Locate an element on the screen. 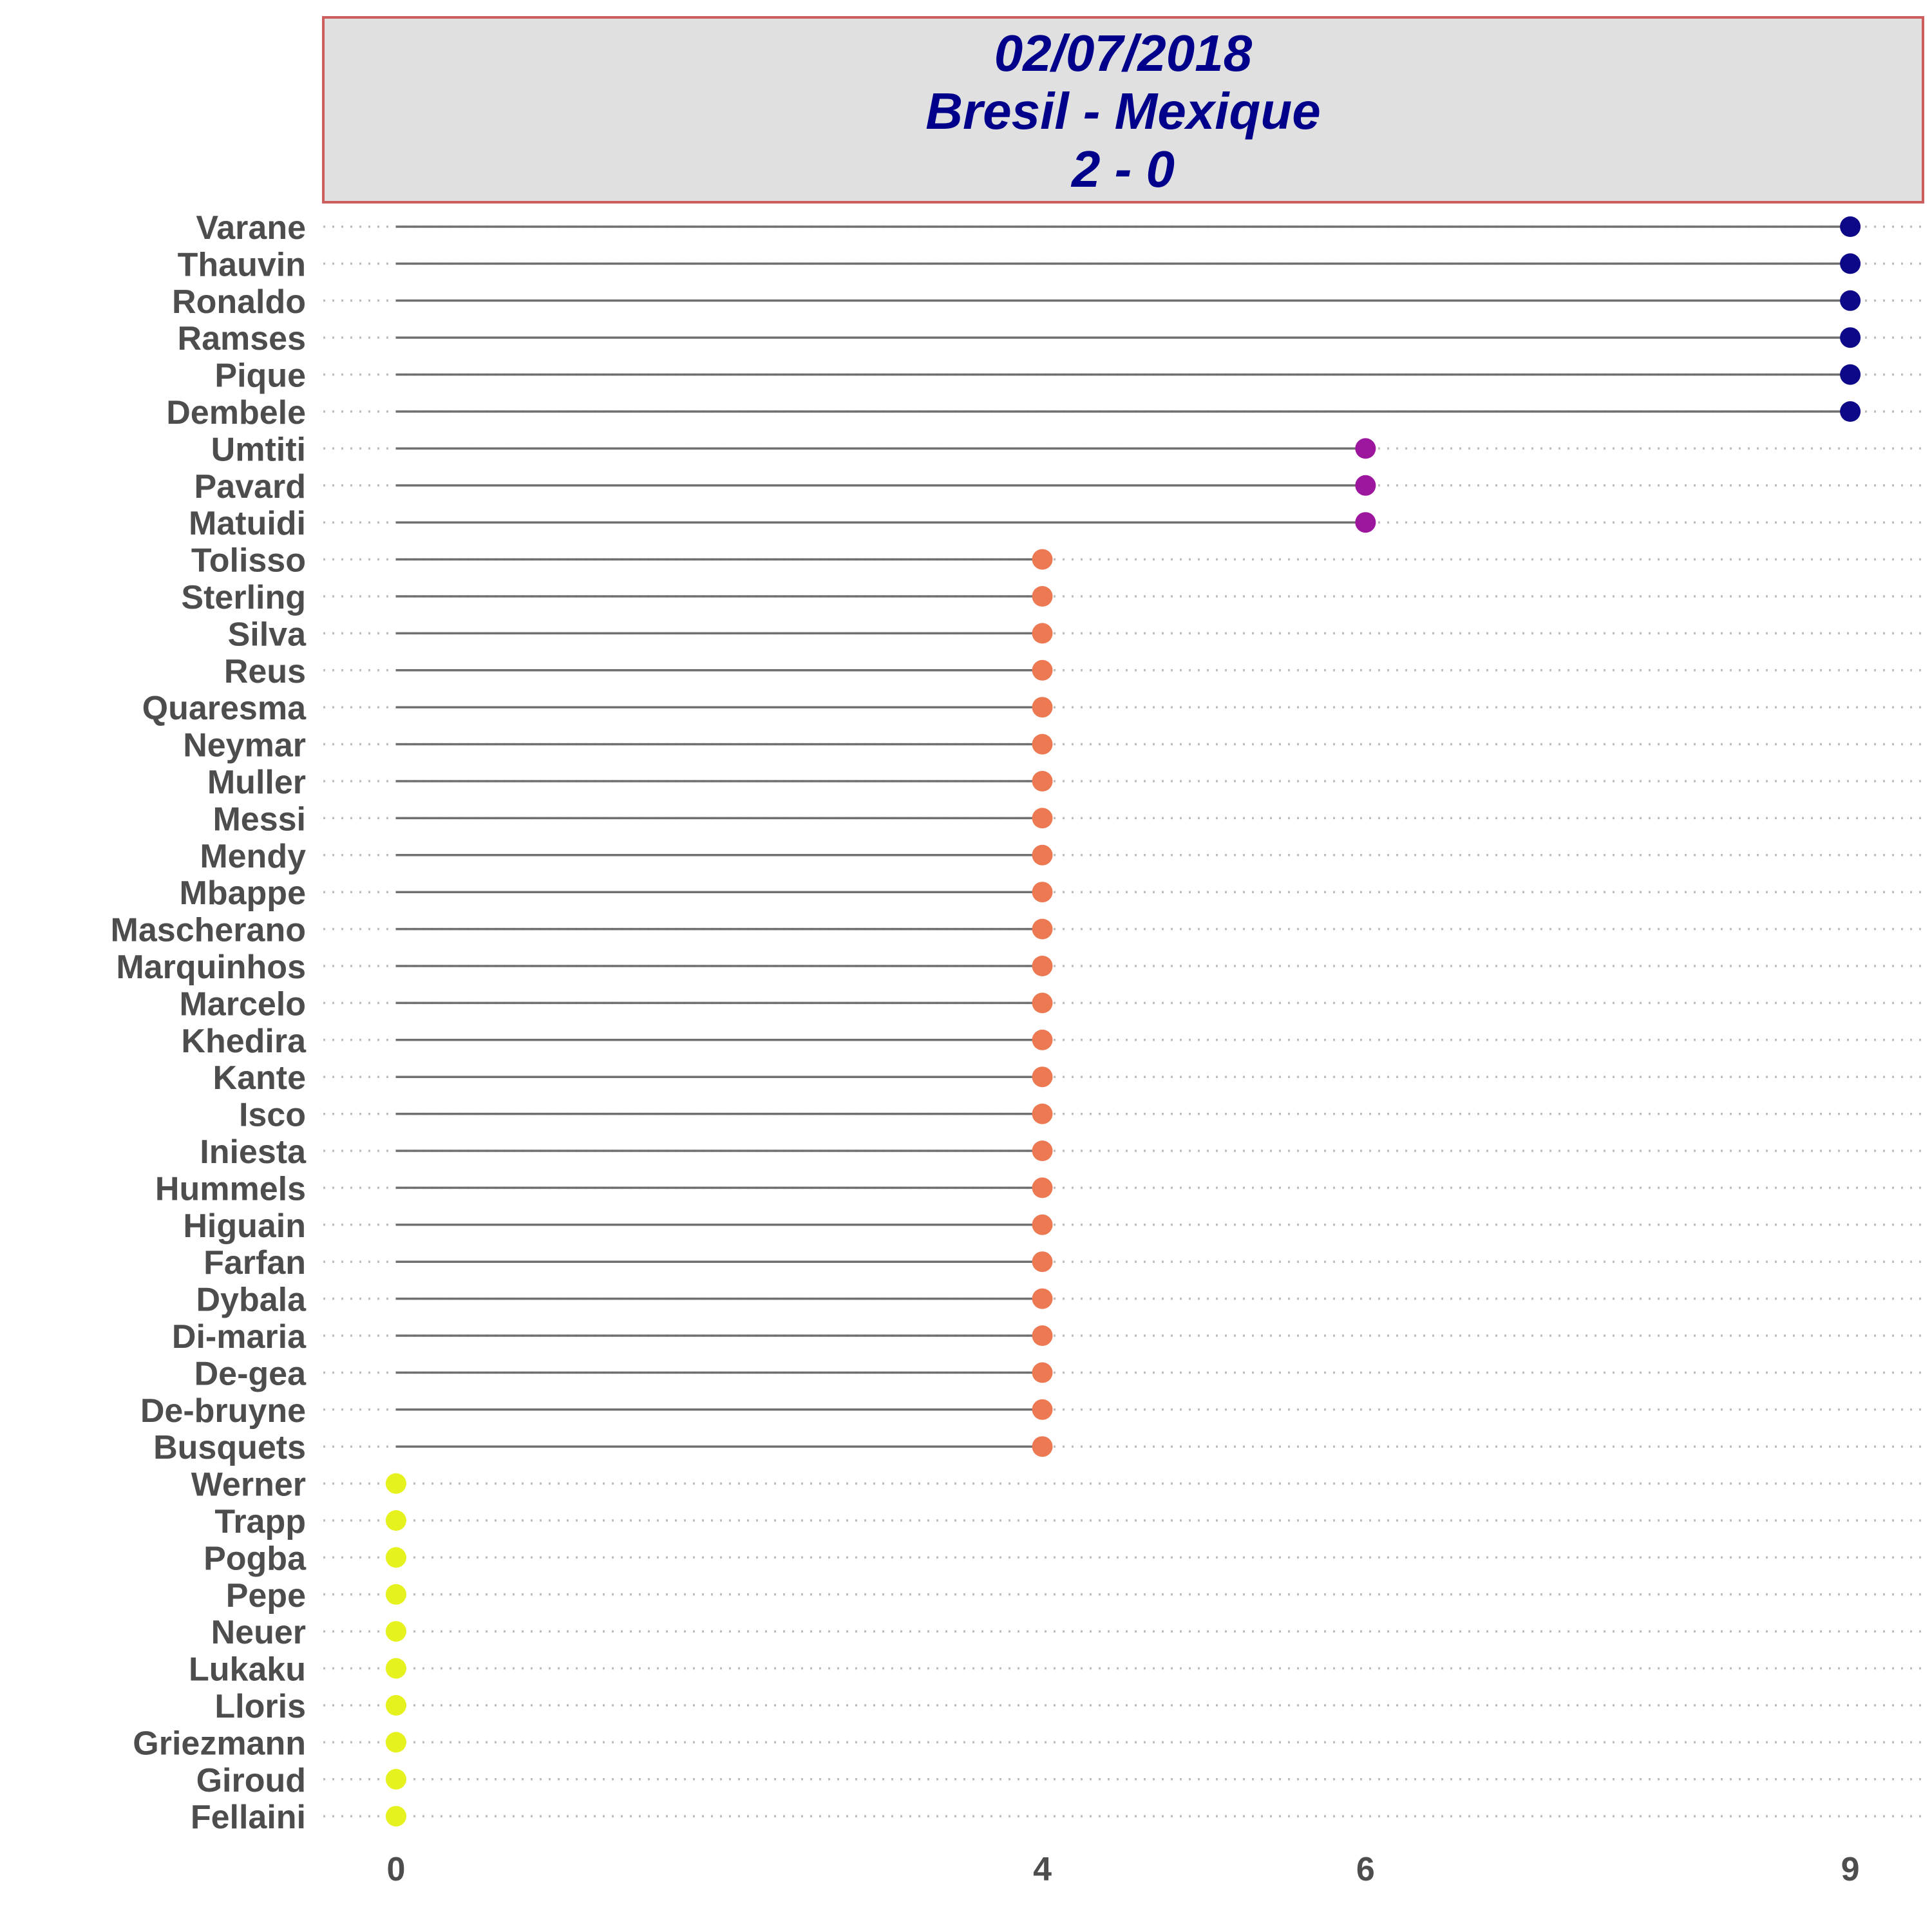 This screenshot has width=1932, height=1932. y-tick-label: Umtiti is located at coordinates (258, 449).